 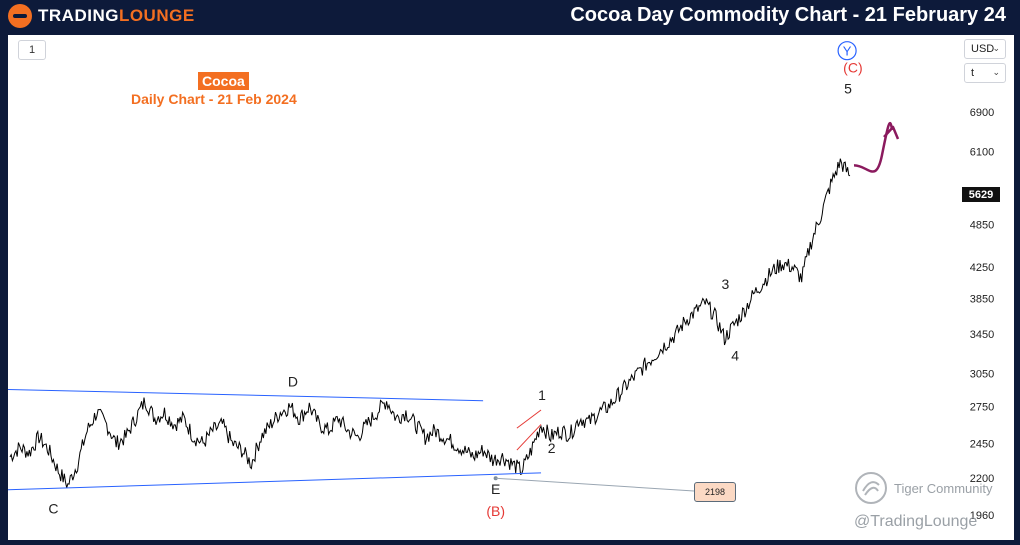 What do you see at coordinates (715, 492) in the screenshot?
I see `low-price-callout: 2198` at bounding box center [715, 492].